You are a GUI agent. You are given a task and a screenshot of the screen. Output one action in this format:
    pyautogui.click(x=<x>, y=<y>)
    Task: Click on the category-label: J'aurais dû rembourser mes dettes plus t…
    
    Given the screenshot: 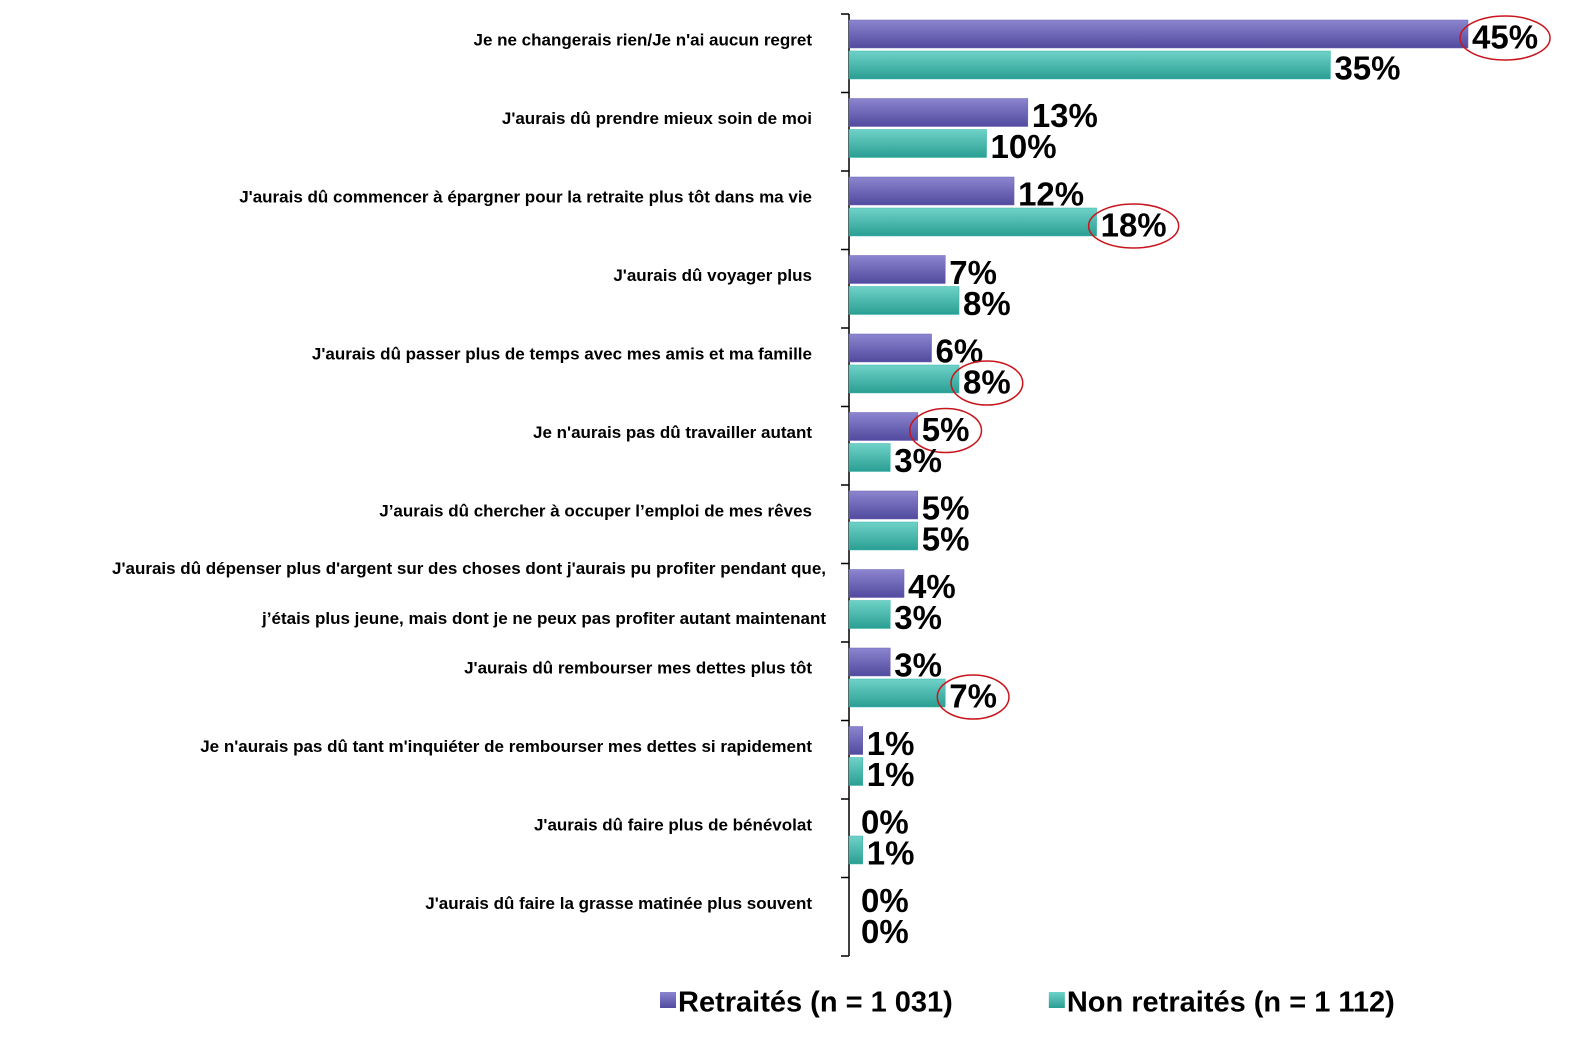 What is the action you would take?
    pyautogui.click(x=638, y=667)
    